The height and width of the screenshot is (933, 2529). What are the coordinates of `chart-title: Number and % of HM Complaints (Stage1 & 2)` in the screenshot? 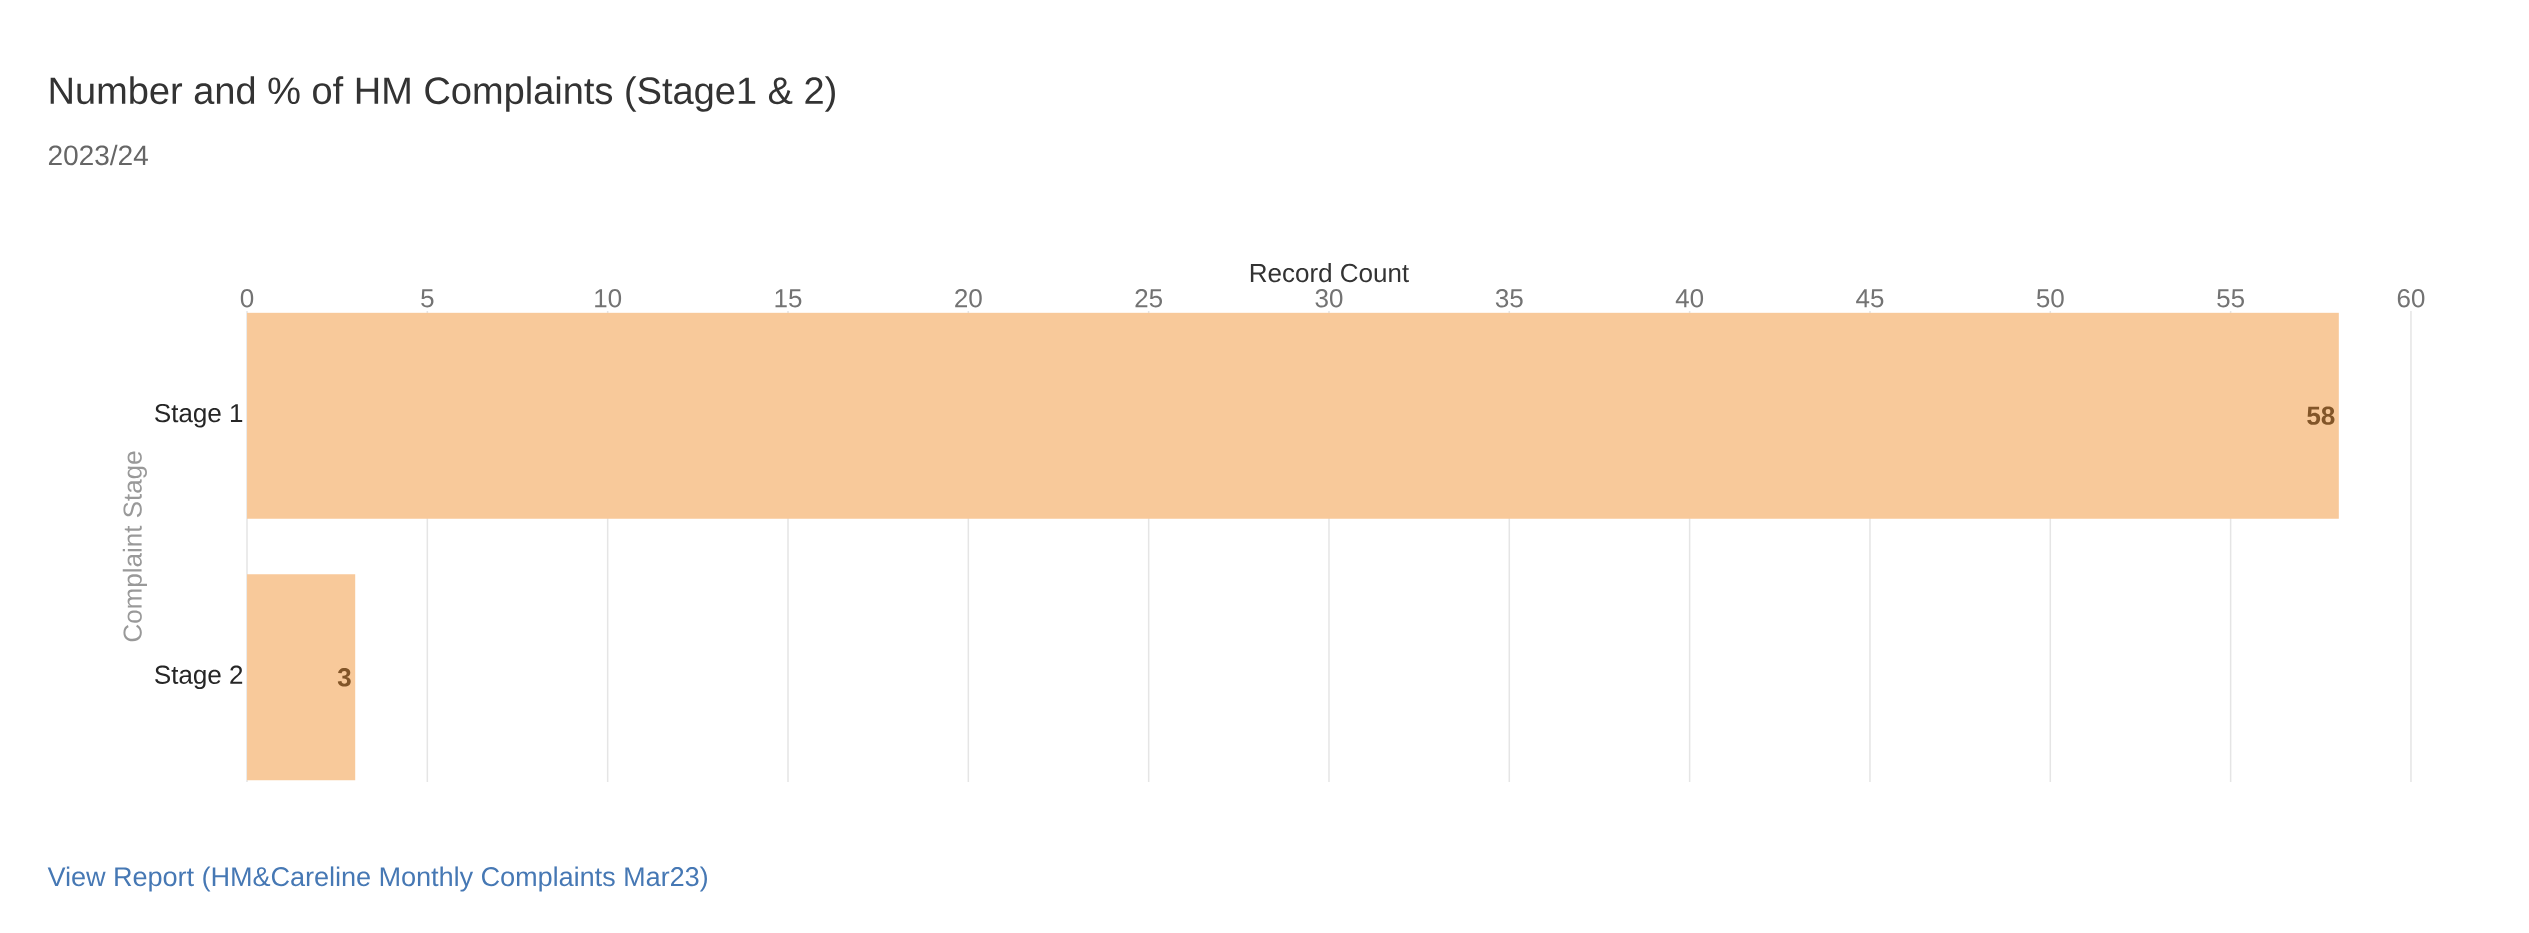 It's located at (442, 94).